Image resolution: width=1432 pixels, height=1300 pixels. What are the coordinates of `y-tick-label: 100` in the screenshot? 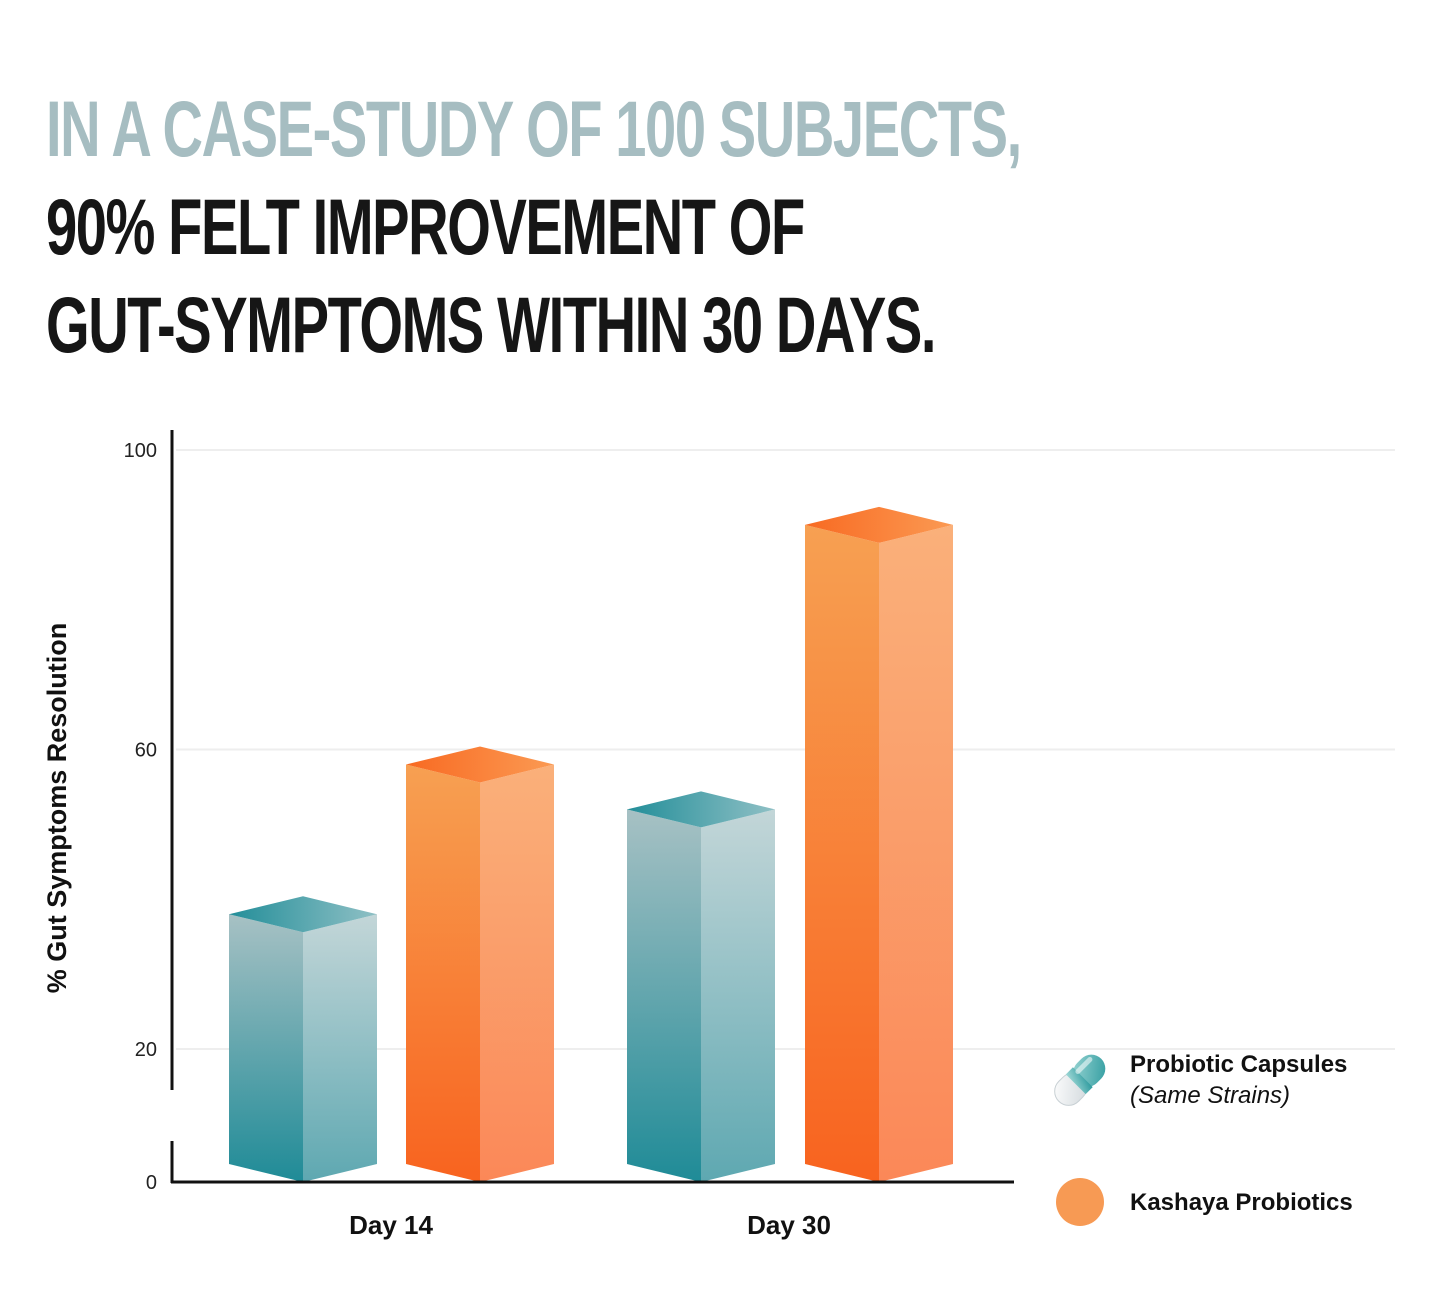 It's located at (140, 451).